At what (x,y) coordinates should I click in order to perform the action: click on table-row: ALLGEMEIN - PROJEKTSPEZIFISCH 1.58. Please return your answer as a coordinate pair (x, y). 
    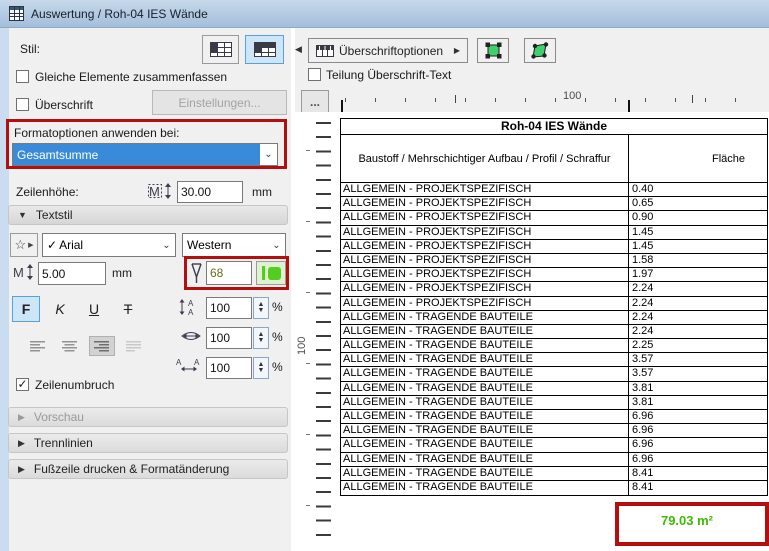
    Looking at the image, I should click on (554, 261).